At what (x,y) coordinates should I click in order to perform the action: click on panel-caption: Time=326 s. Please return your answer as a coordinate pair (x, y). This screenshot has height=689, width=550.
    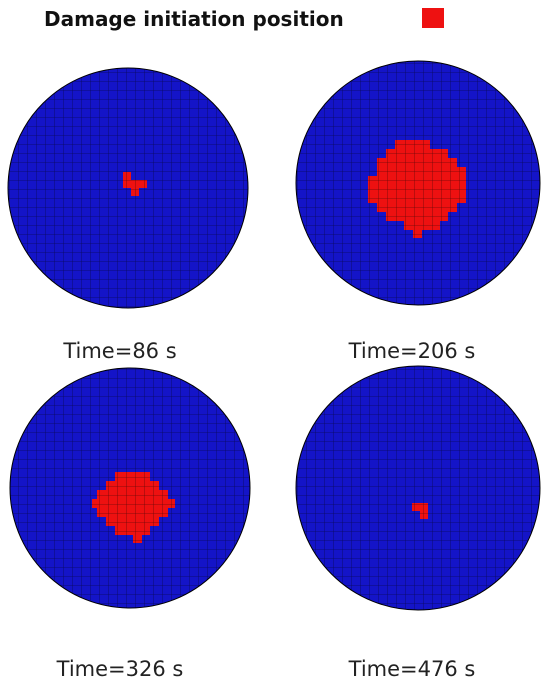
    Looking at the image, I should click on (120, 669).